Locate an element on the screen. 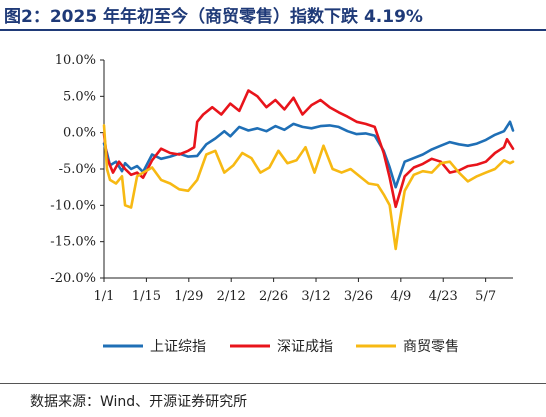 The width and height of the screenshot is (546, 417). x-tick-label: 4/9 is located at coordinates (400, 296).